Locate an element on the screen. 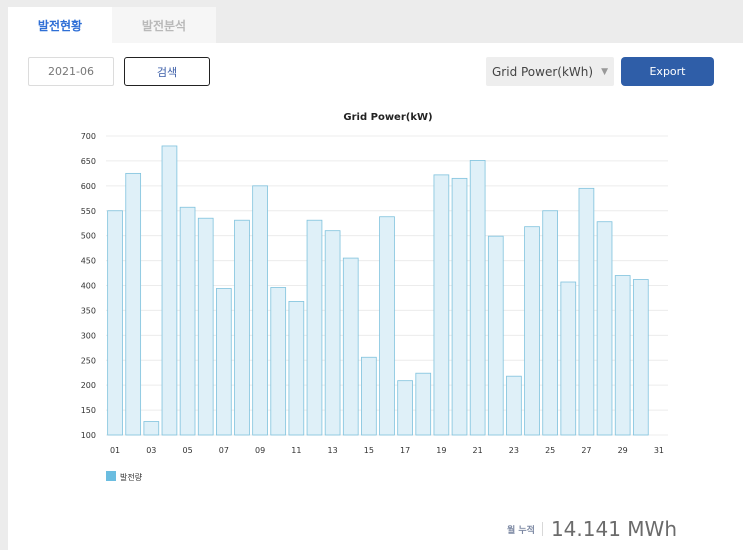  legend-label: 발전량 is located at coordinates (131, 477).